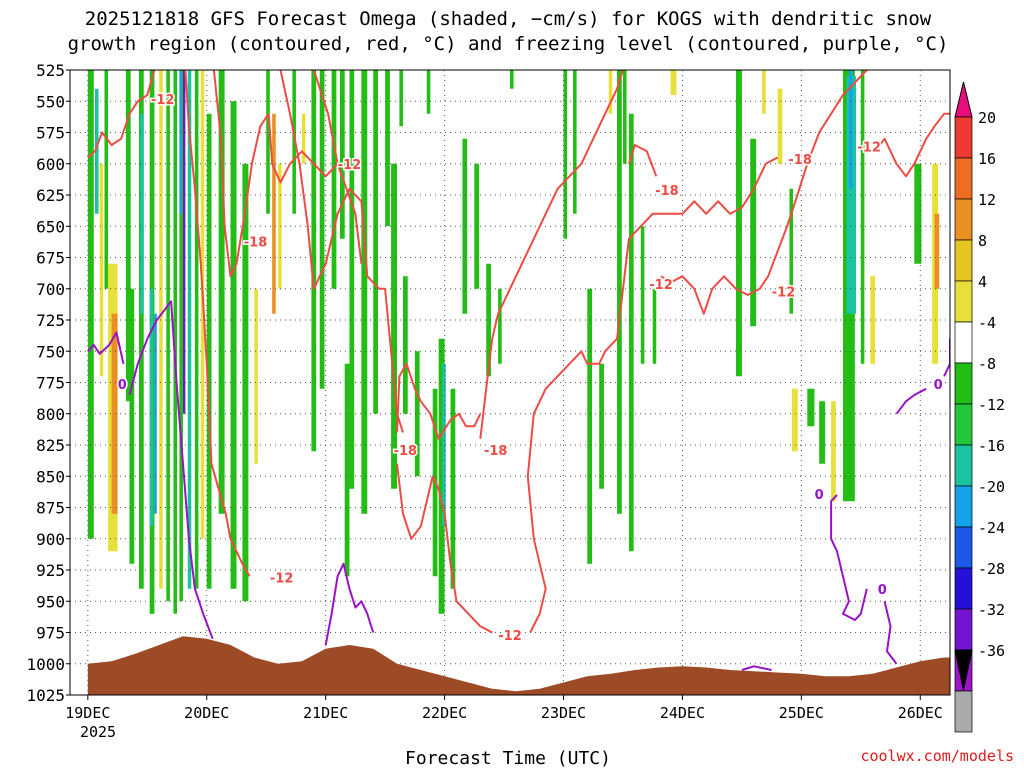 This screenshot has width=1024, height=768. What do you see at coordinates (50, 164) in the screenshot?
I see `y-tick-label-3: 600` at bounding box center [50, 164].